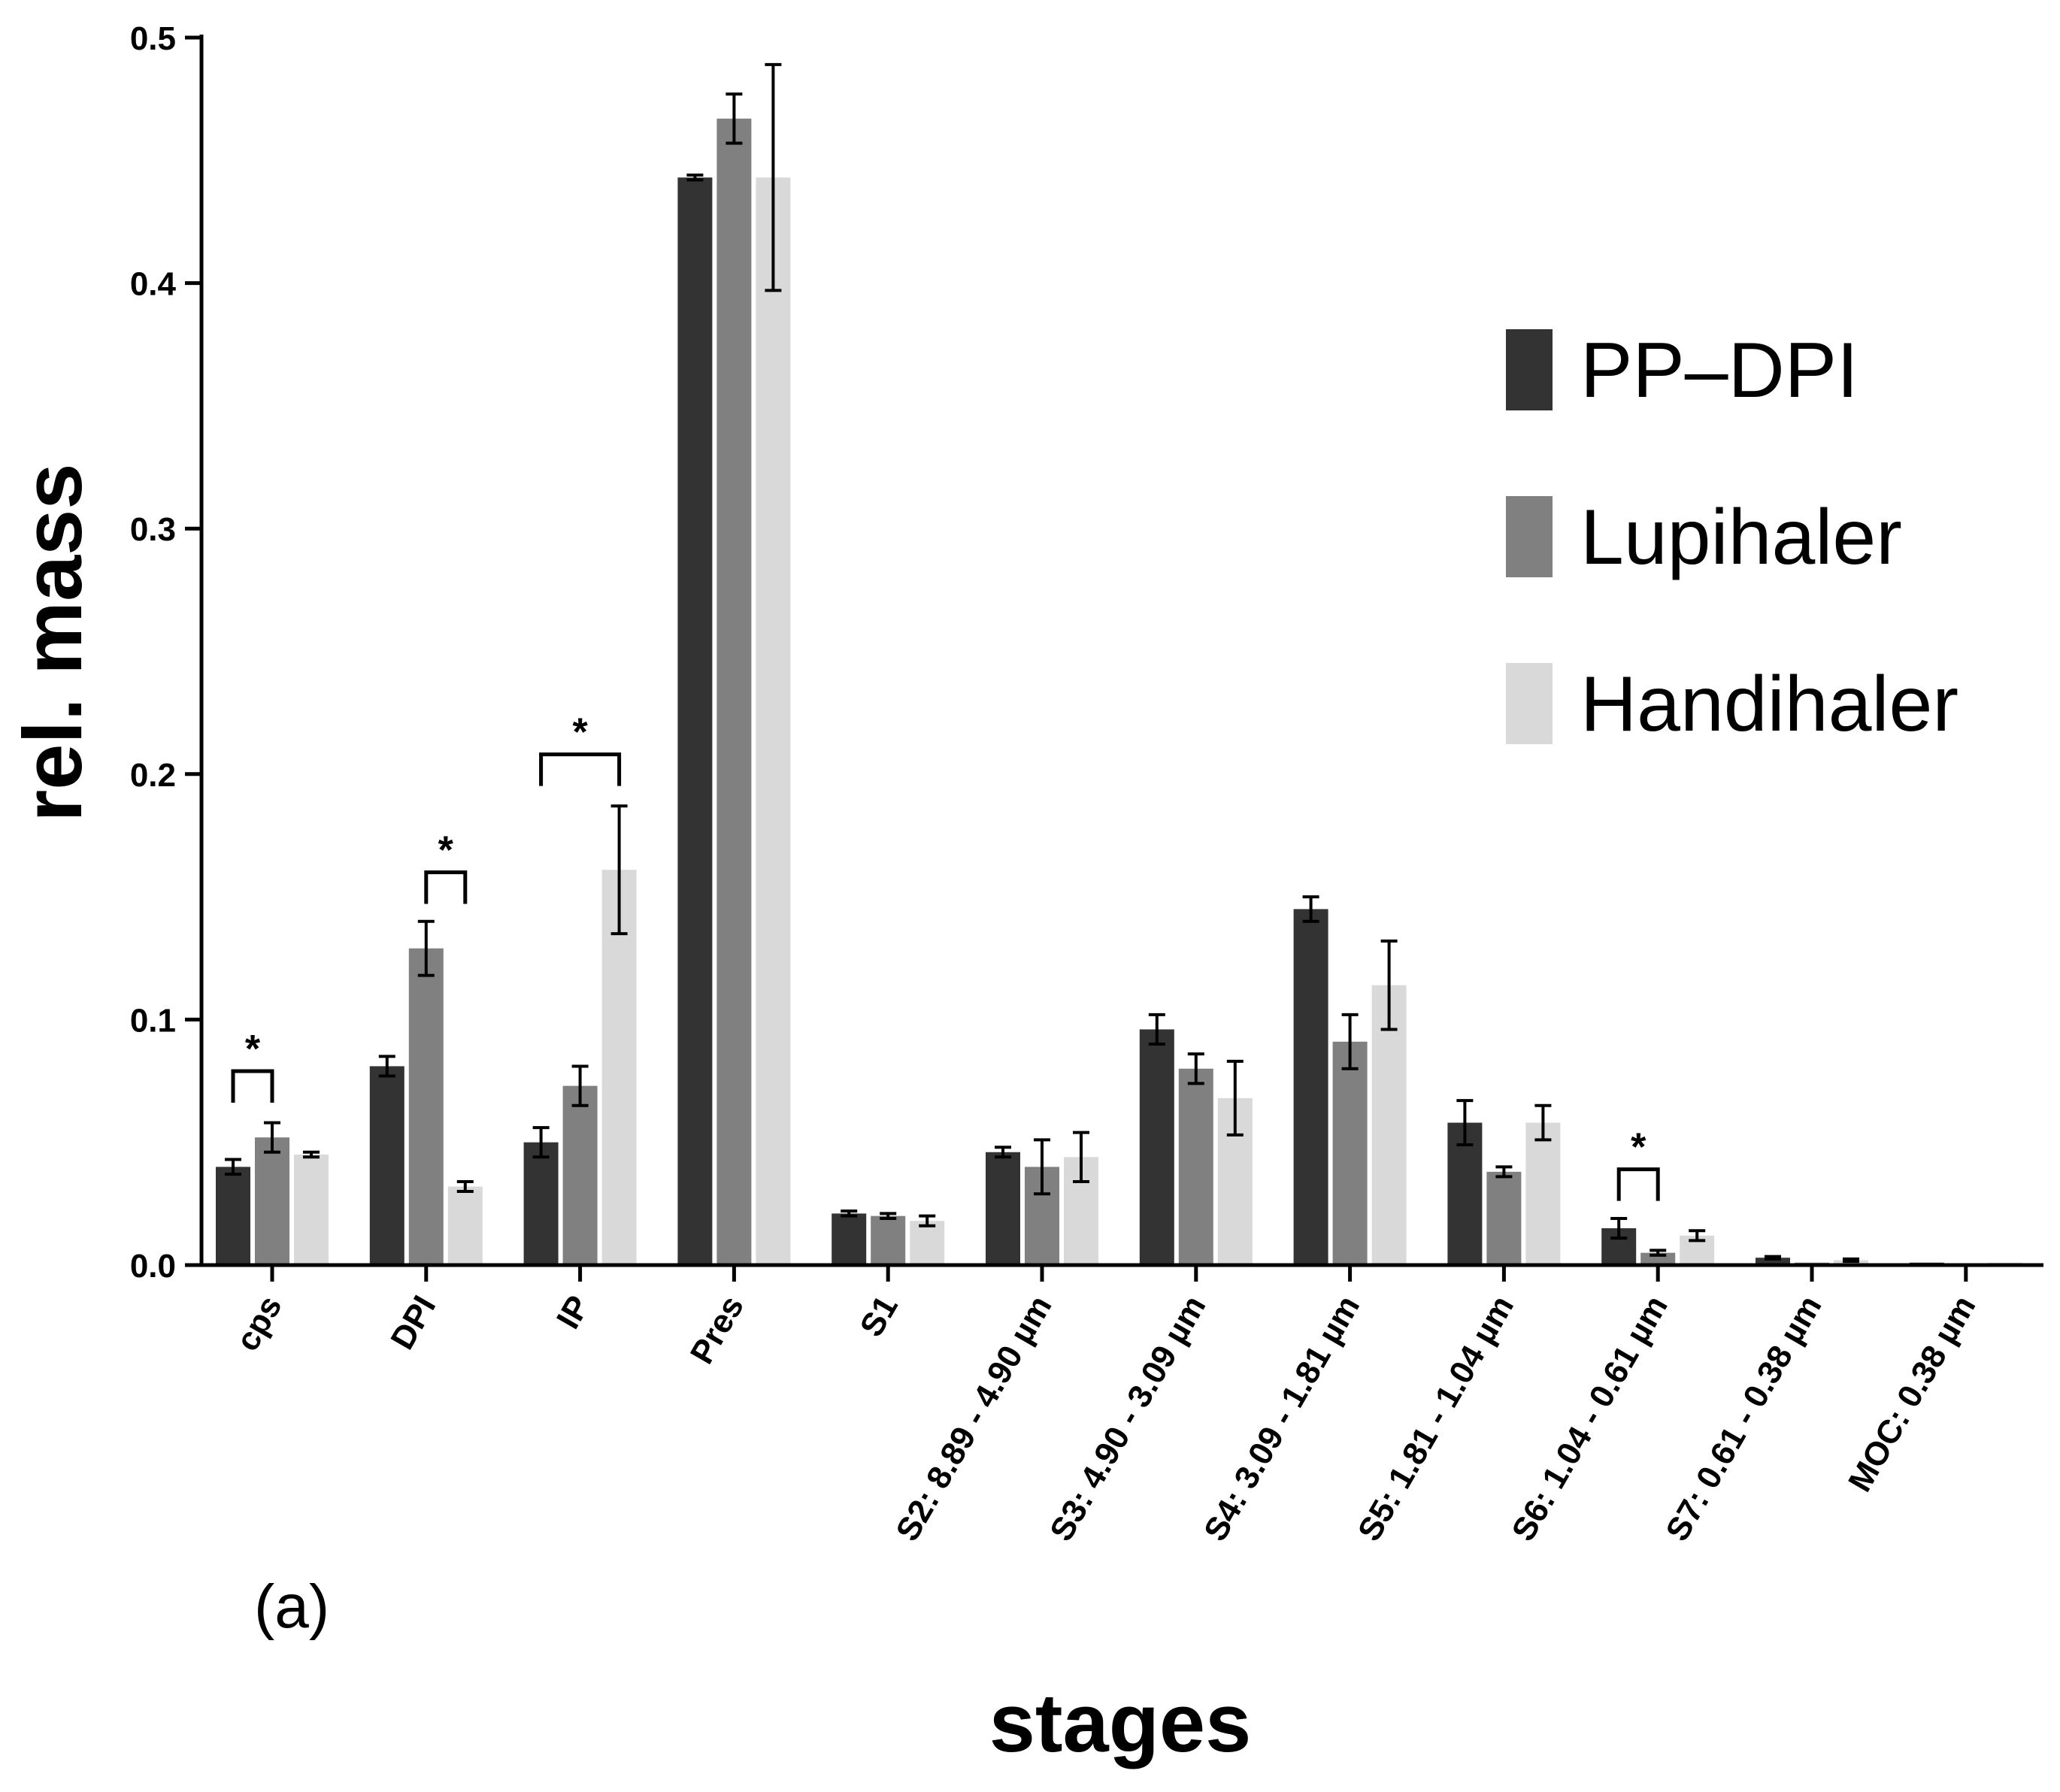 The height and width of the screenshot is (1792, 2060). I want to click on x-tick-label: IP, so click(573, 1313).